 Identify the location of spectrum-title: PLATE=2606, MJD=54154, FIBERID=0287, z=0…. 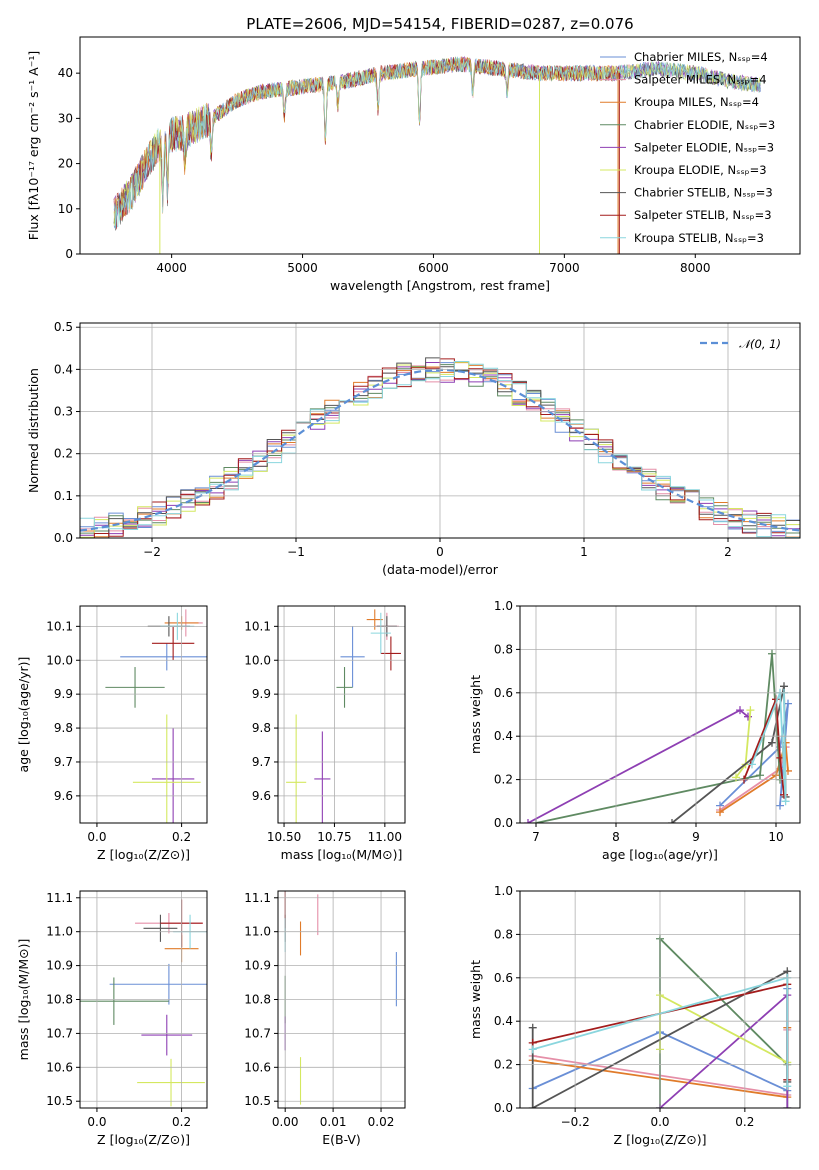
(439, 24).